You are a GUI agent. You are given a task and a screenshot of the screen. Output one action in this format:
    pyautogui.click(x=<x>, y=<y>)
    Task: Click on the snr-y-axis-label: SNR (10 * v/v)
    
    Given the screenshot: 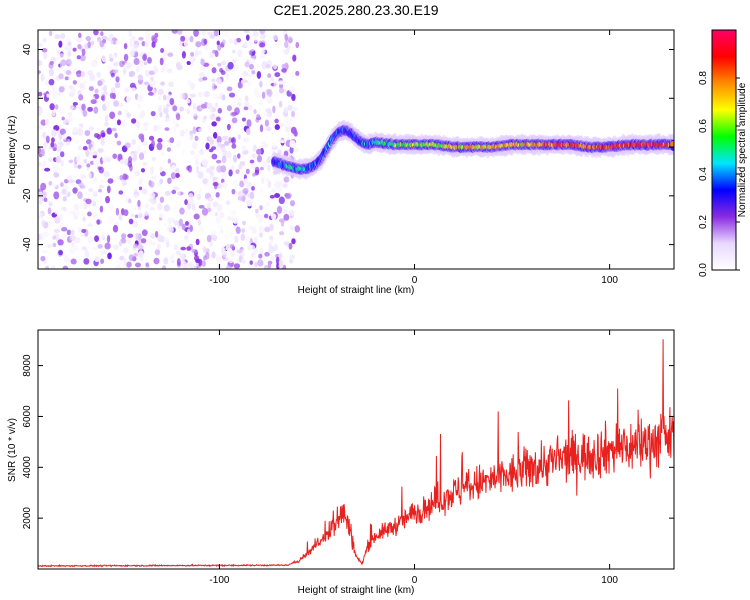 What is the action you would take?
    pyautogui.click(x=12, y=450)
    